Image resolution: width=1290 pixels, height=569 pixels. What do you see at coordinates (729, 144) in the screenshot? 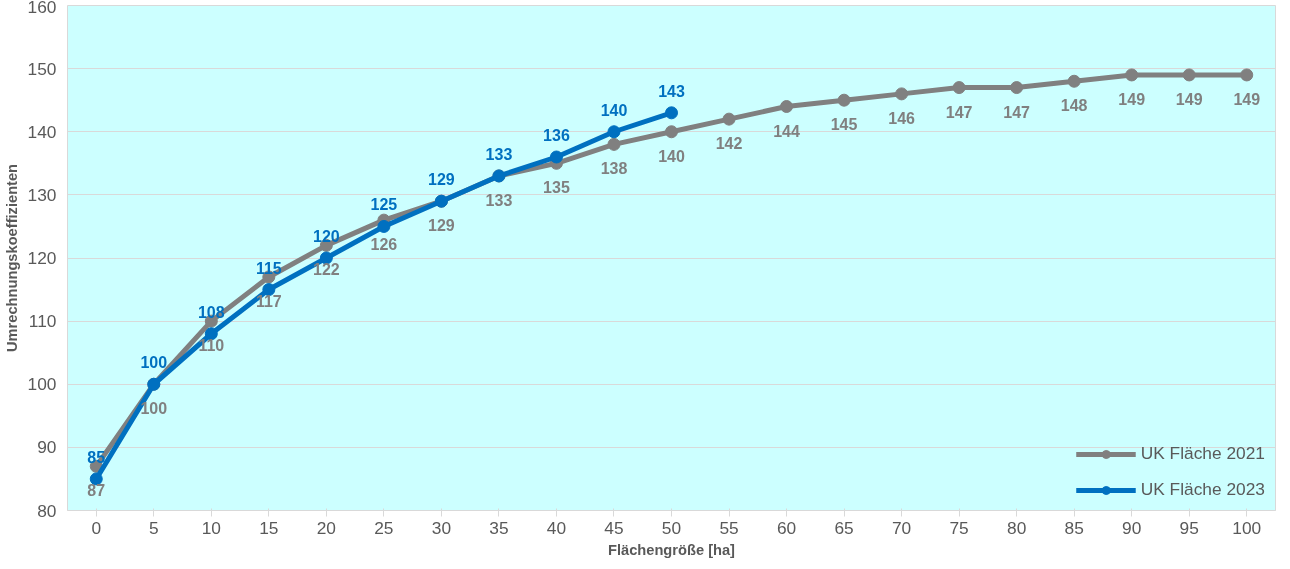
I see `data-label: 142` at bounding box center [729, 144].